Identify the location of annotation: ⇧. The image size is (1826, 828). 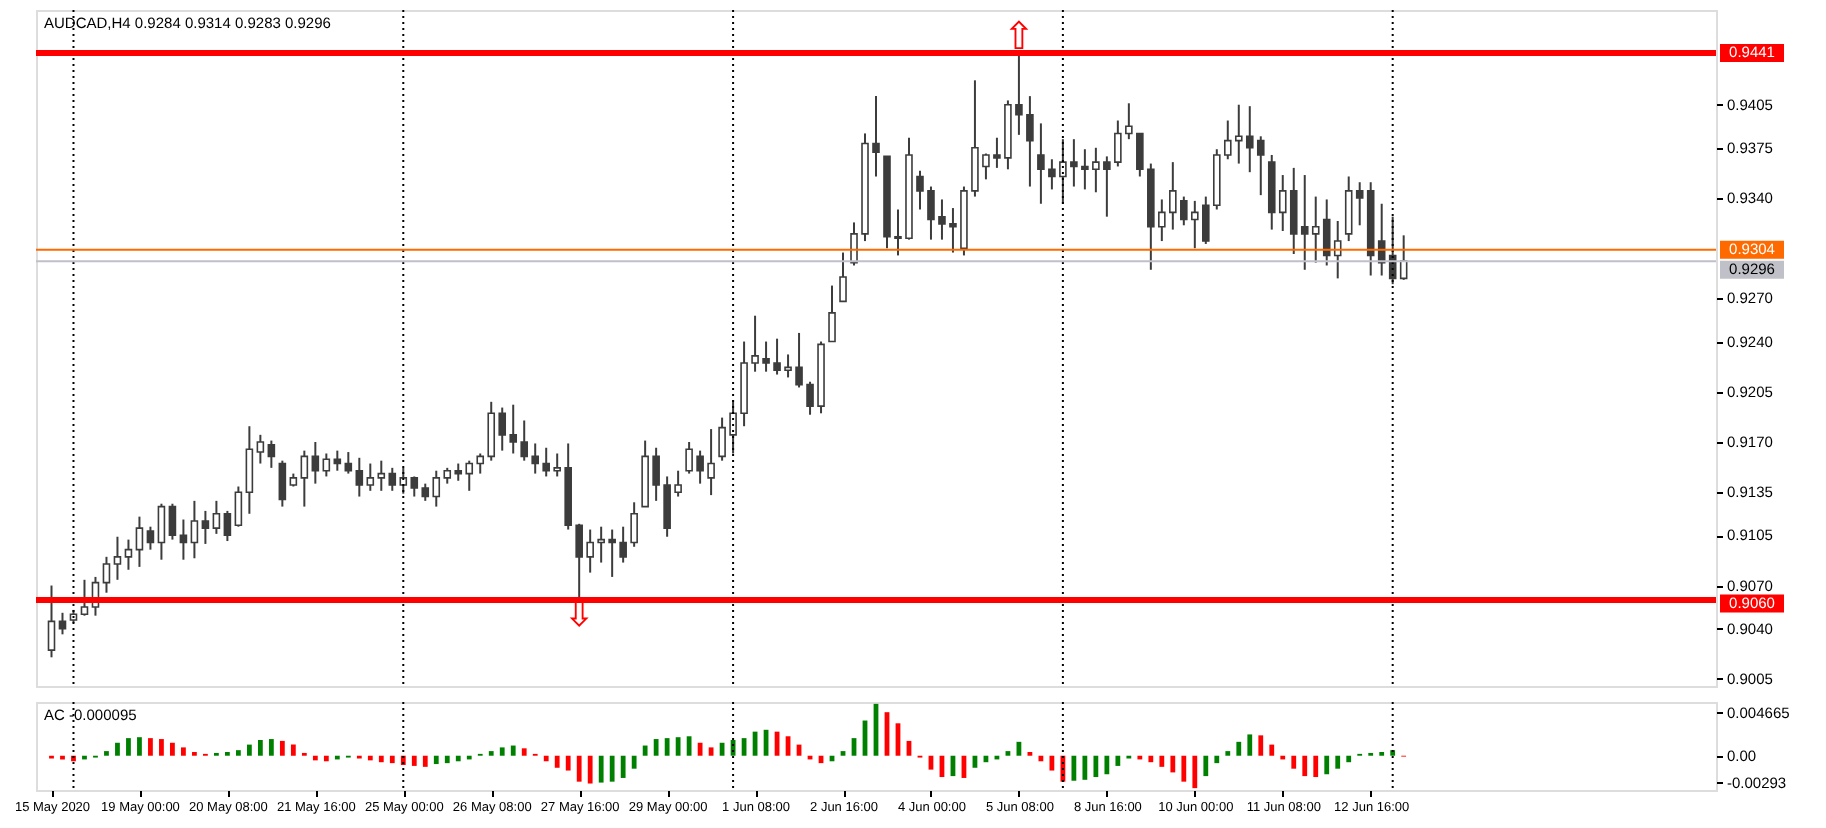
(1018, 37).